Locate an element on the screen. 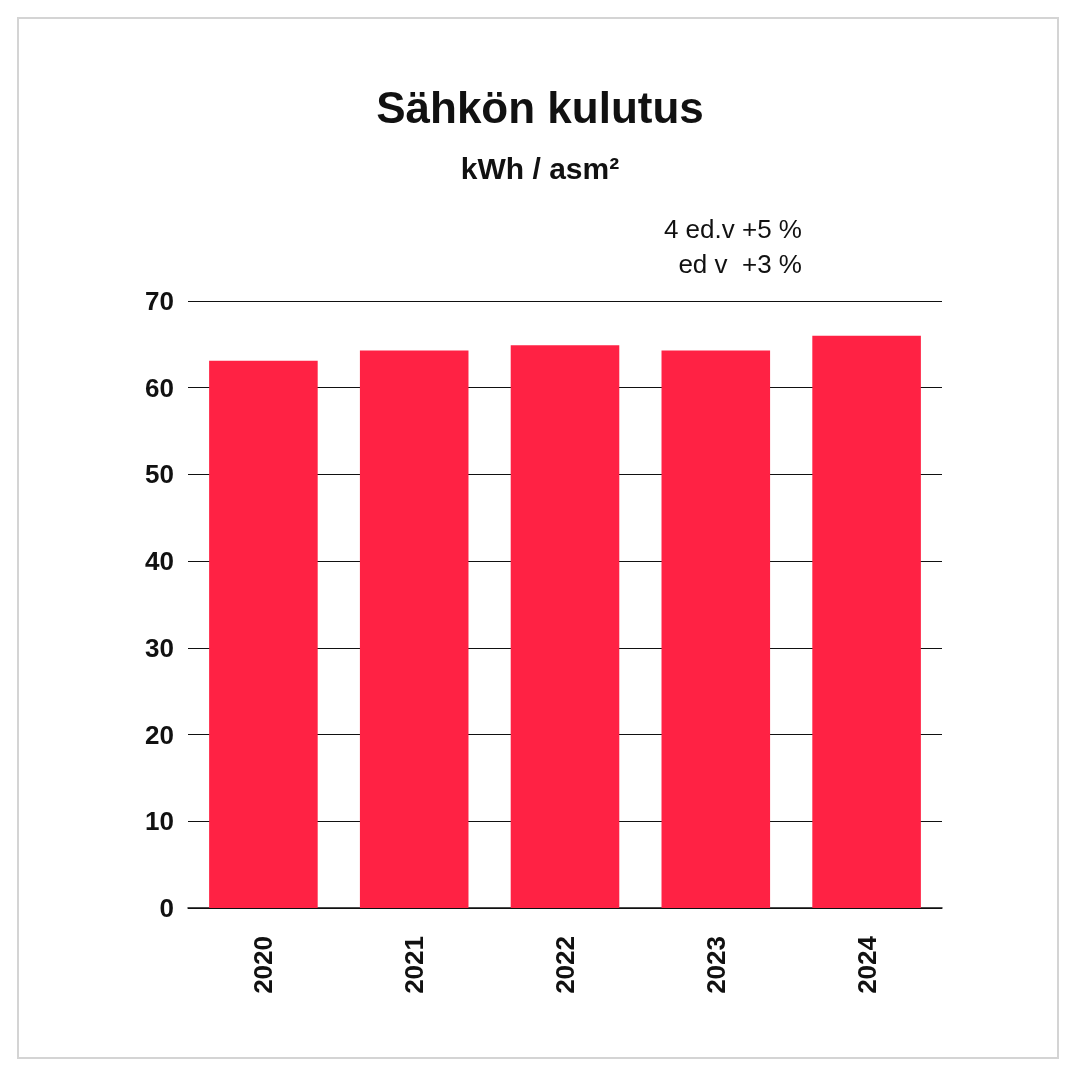 This screenshot has width=1080, height=1080. text: 4 ed.v +5 % is located at coordinates (732, 228).